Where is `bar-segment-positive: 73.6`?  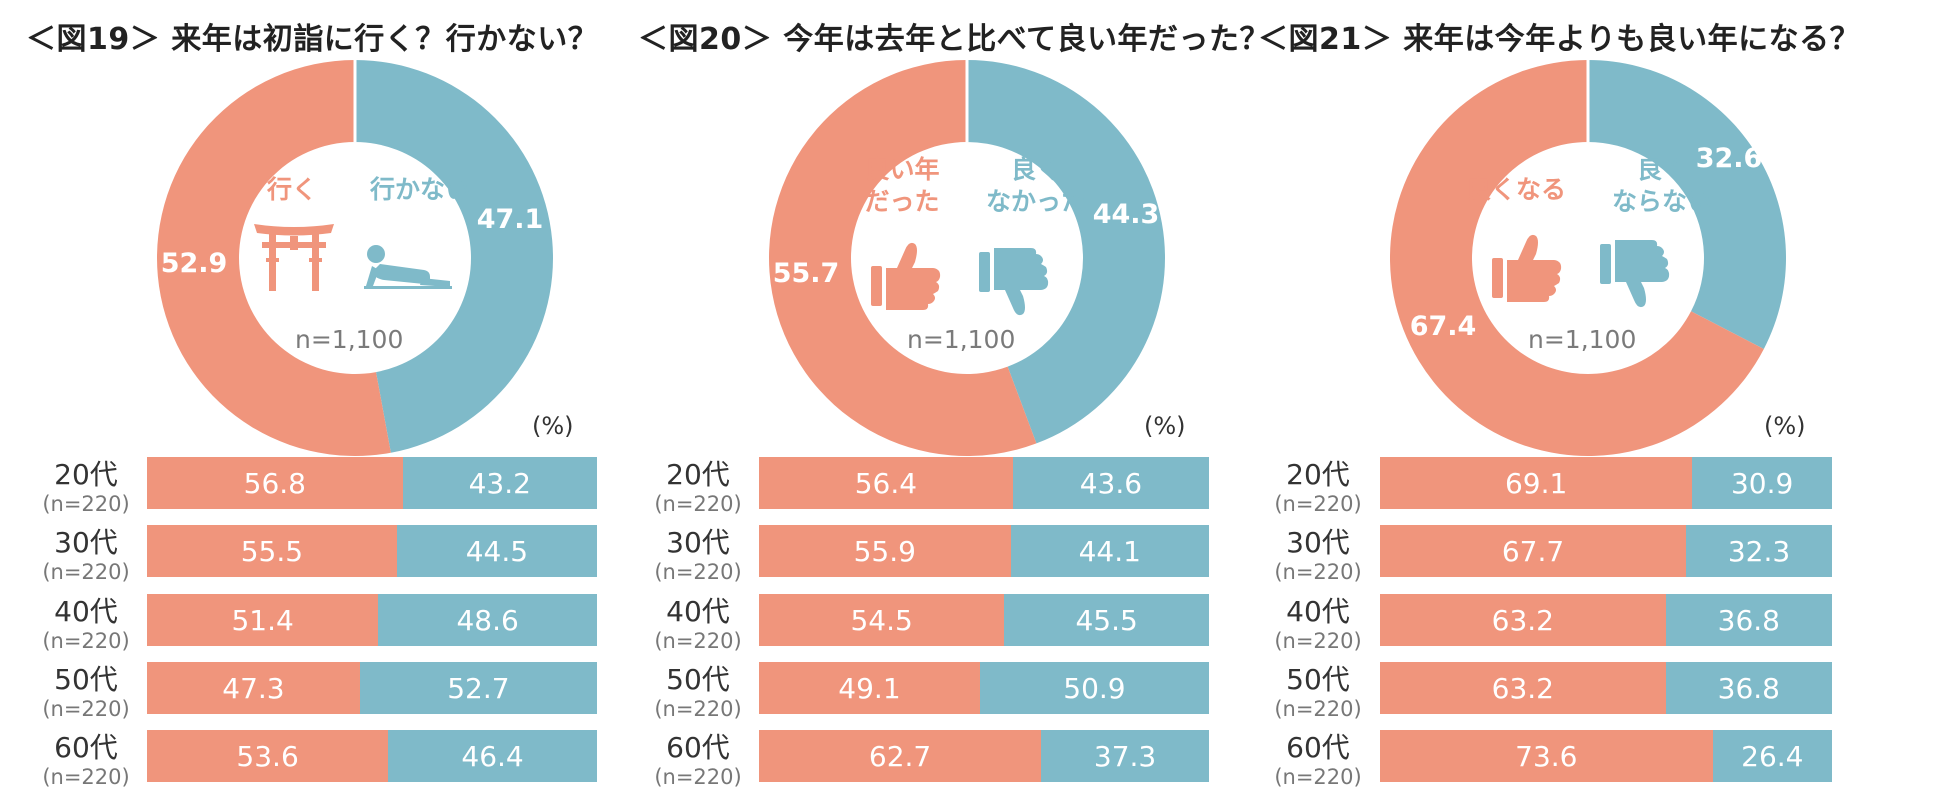
bar-segment-positive: 73.6 is located at coordinates (1546, 756).